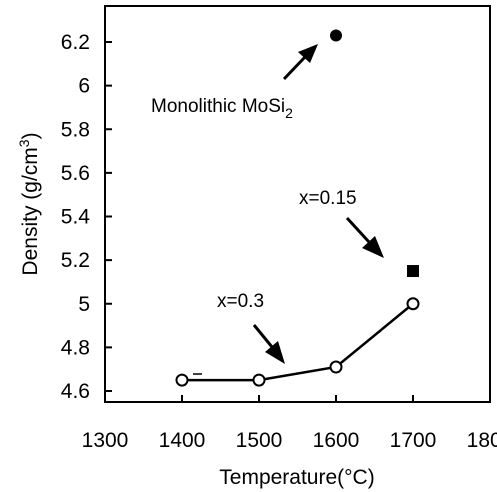  What do you see at coordinates (240, 301) in the screenshot?
I see `annotation-x03: x=0.3` at bounding box center [240, 301].